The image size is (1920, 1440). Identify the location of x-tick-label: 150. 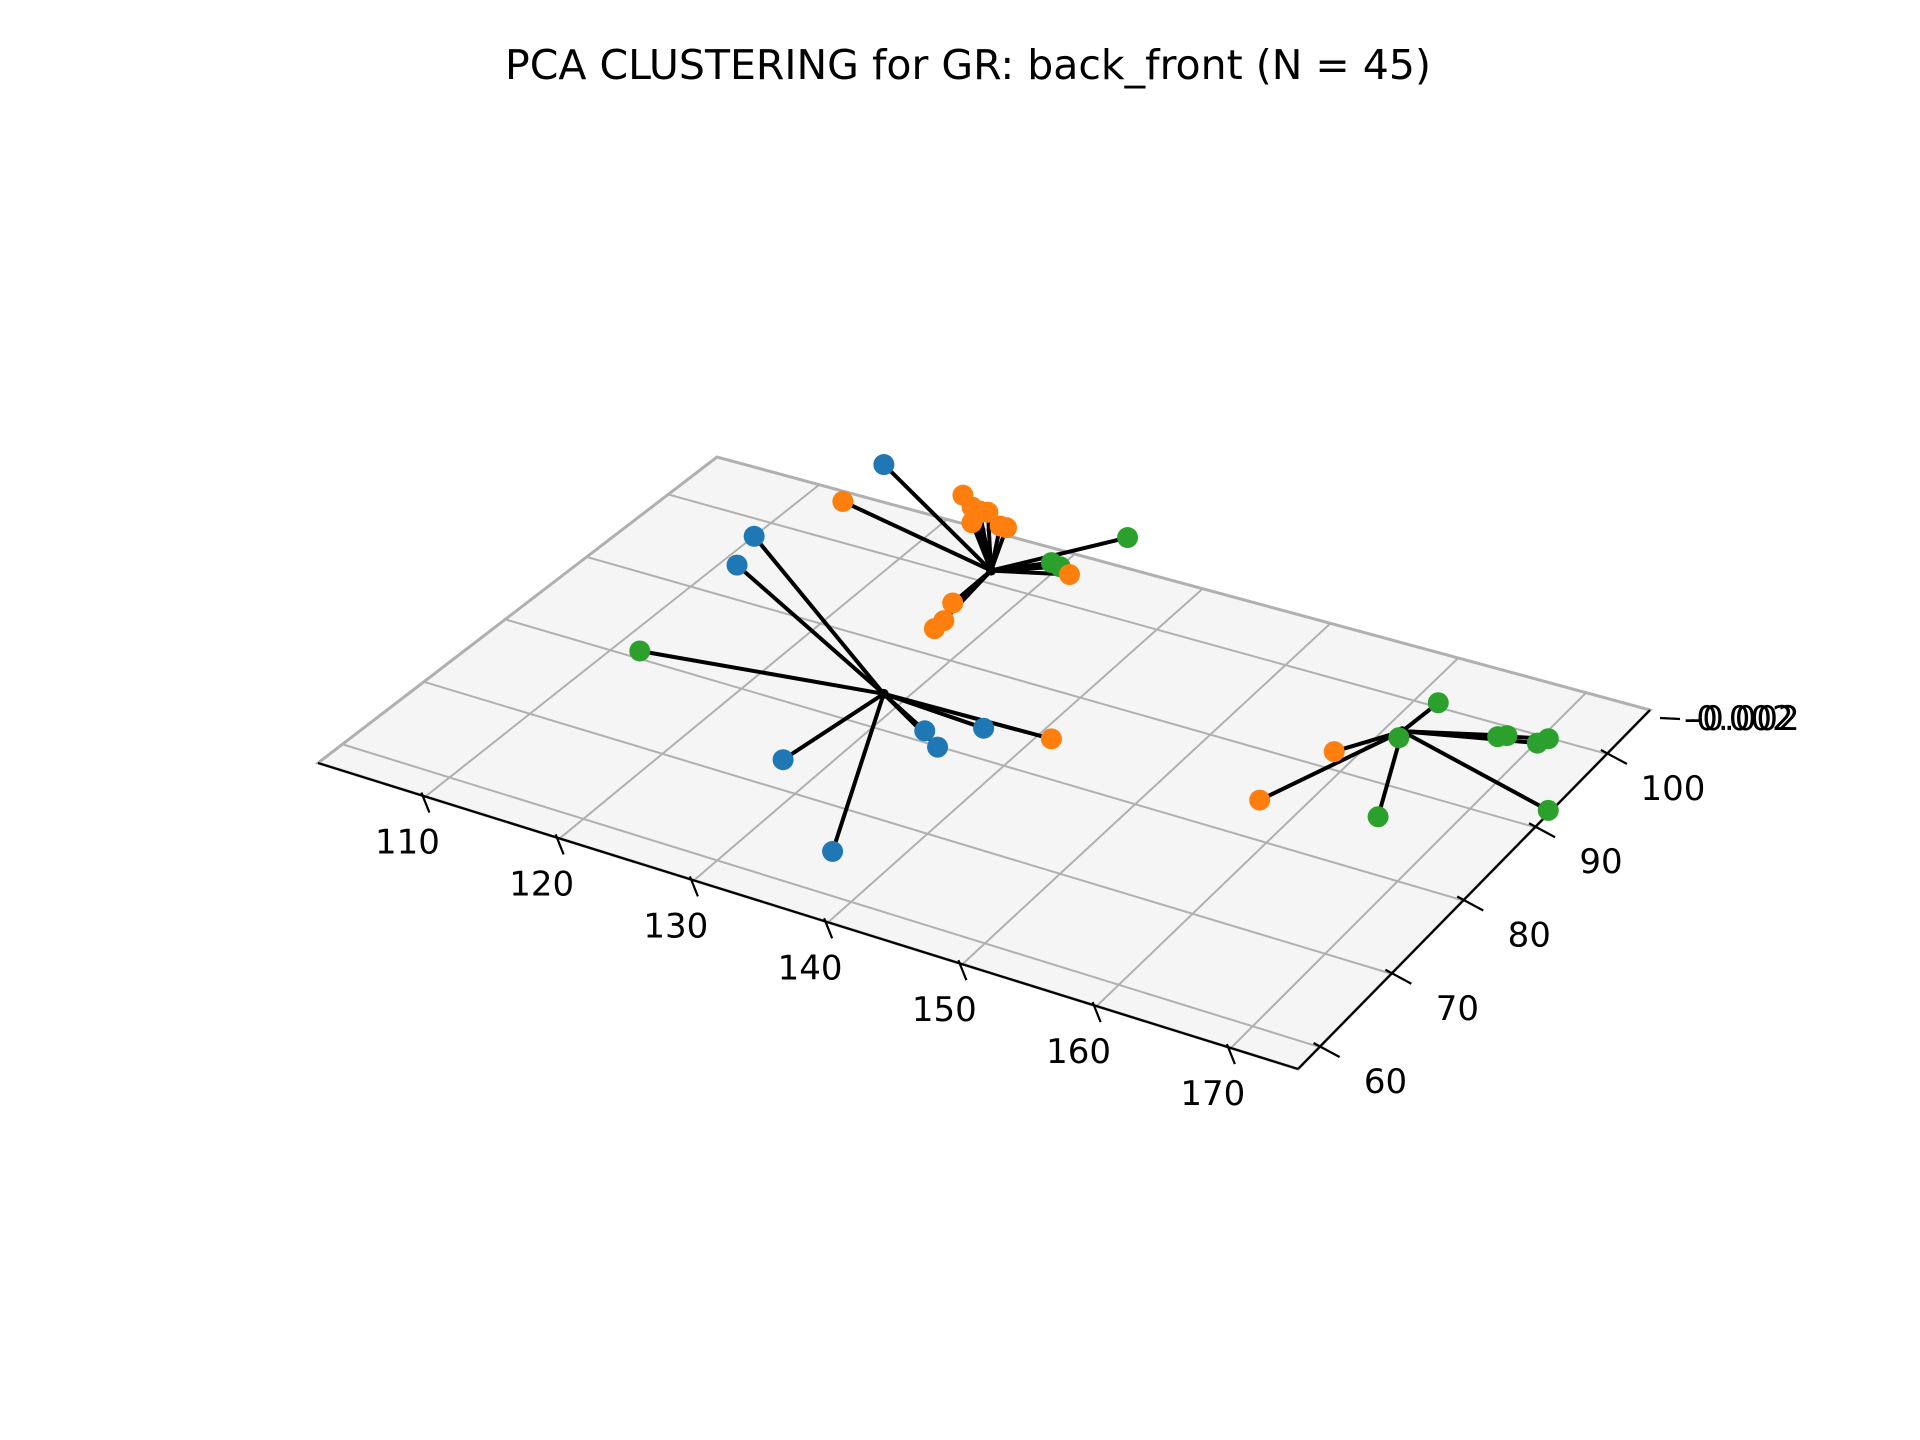
(944, 1010).